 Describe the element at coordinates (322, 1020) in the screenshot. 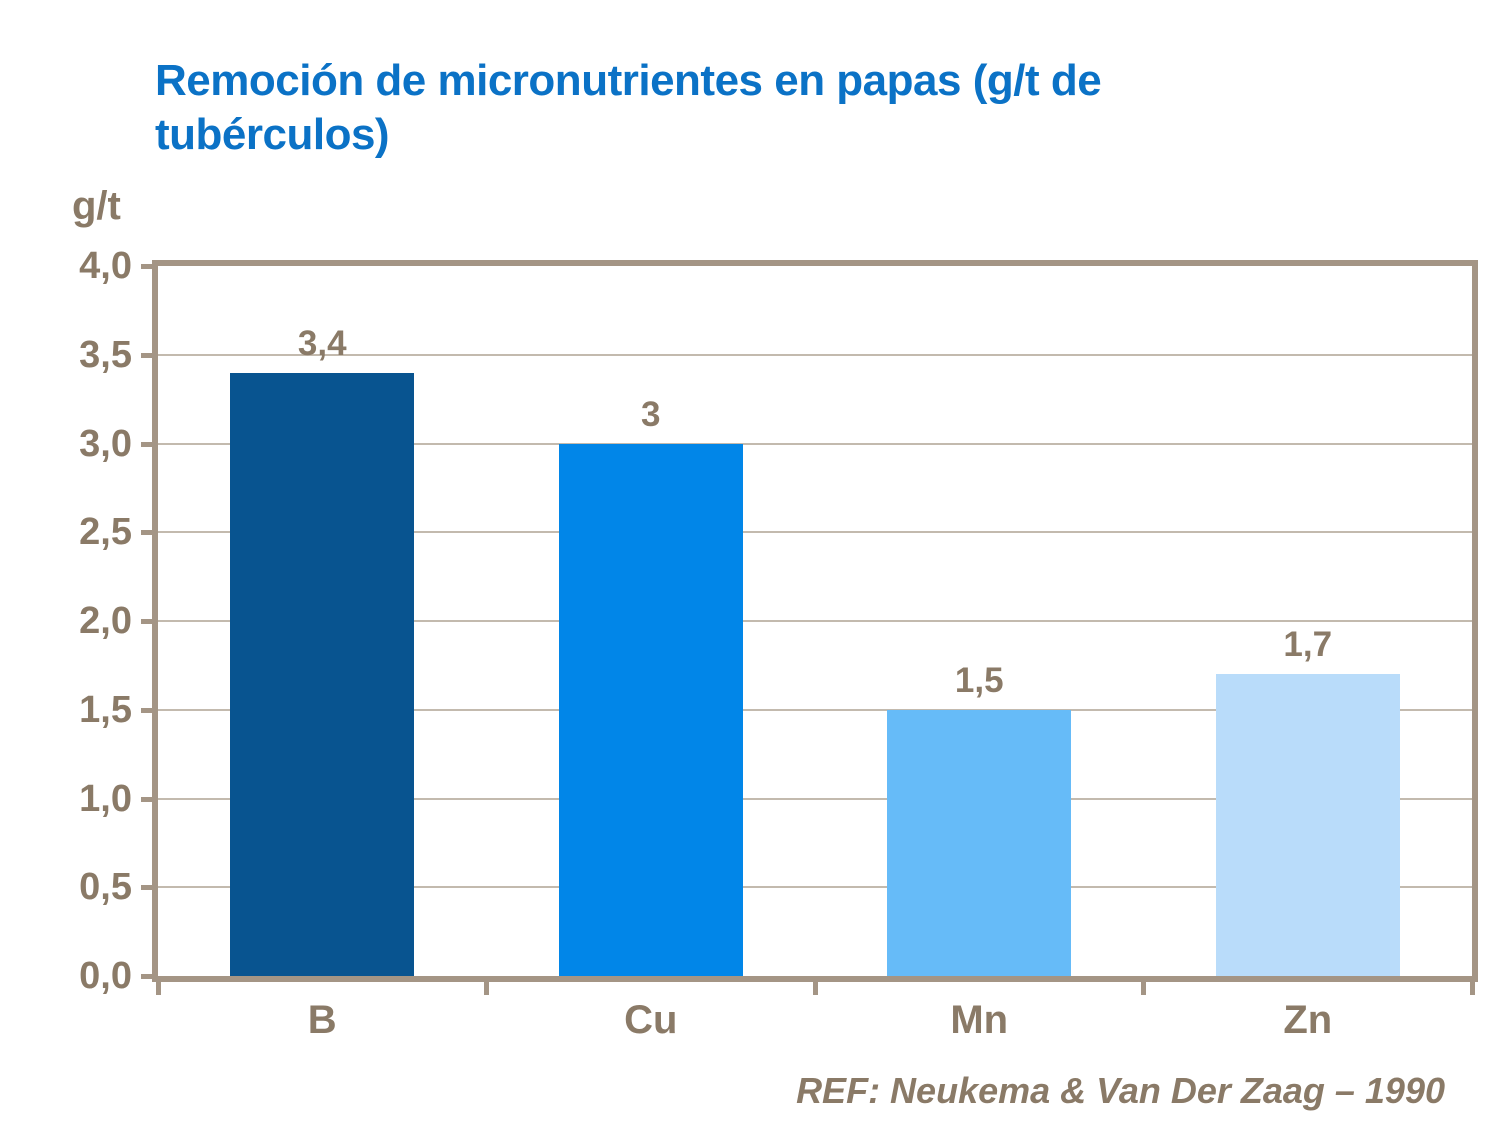

I see `category-label-b: B` at that location.